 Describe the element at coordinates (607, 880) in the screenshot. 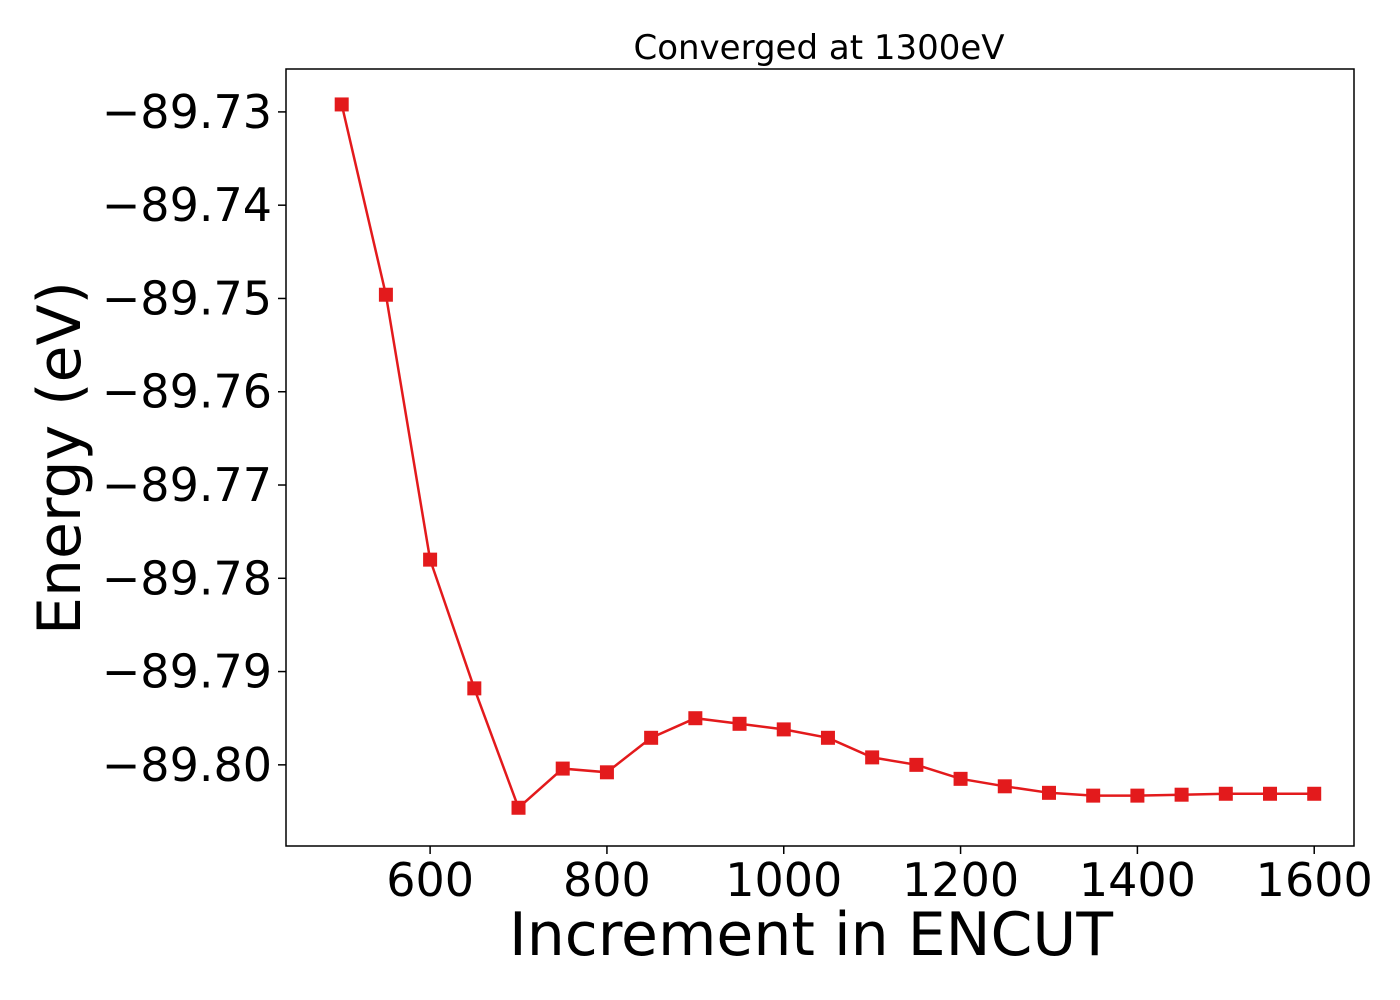

I see `x-tick-label: 800` at that location.